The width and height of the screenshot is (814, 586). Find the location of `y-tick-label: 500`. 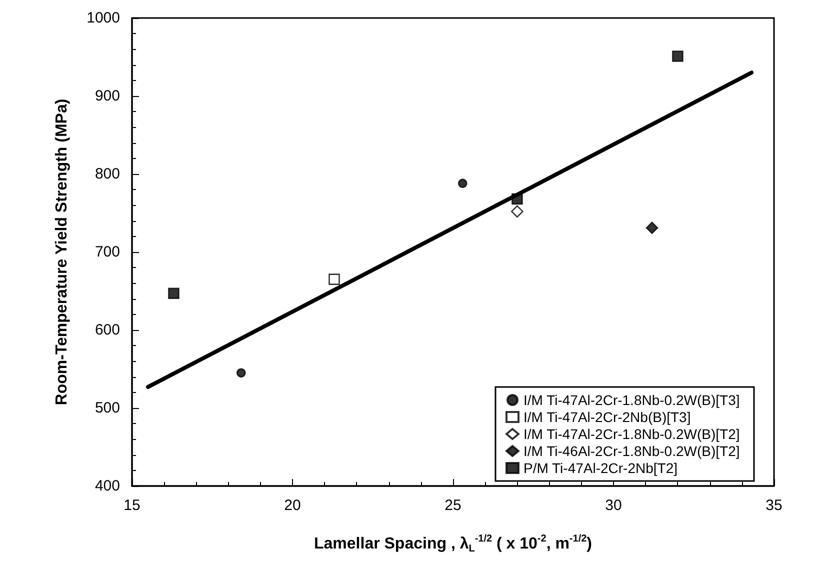

y-tick-label: 500 is located at coordinates (107, 408).